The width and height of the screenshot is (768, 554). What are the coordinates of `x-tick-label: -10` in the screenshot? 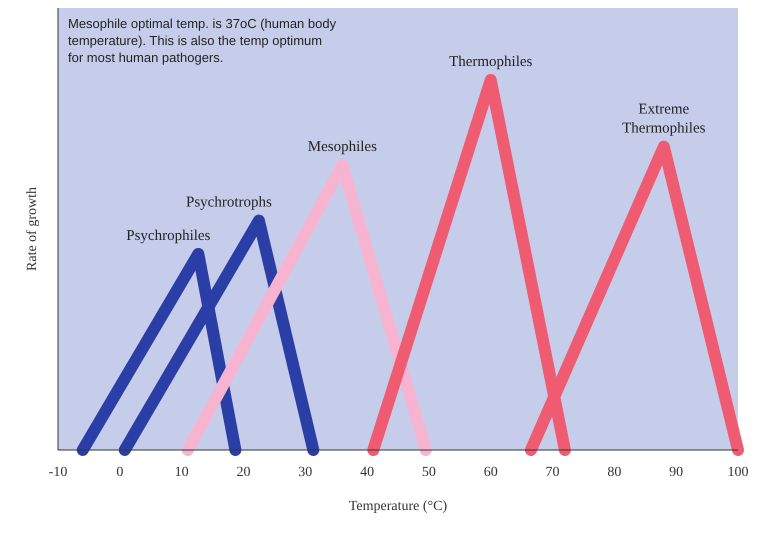 It's located at (58, 472).